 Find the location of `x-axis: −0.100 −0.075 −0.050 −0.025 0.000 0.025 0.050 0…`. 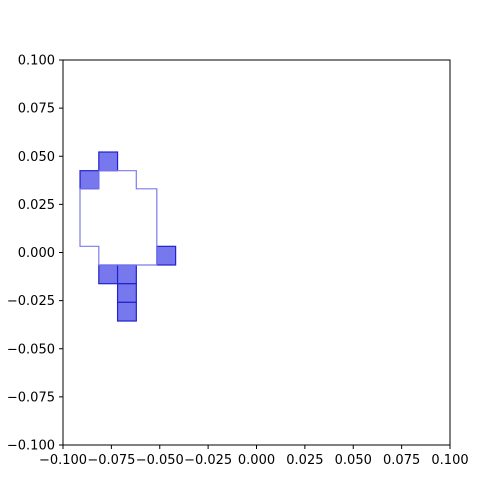

x-axis: −0.100 −0.075 −0.050 −0.025 0.000 0.025 0.050 0… is located at coordinates (254, 456).